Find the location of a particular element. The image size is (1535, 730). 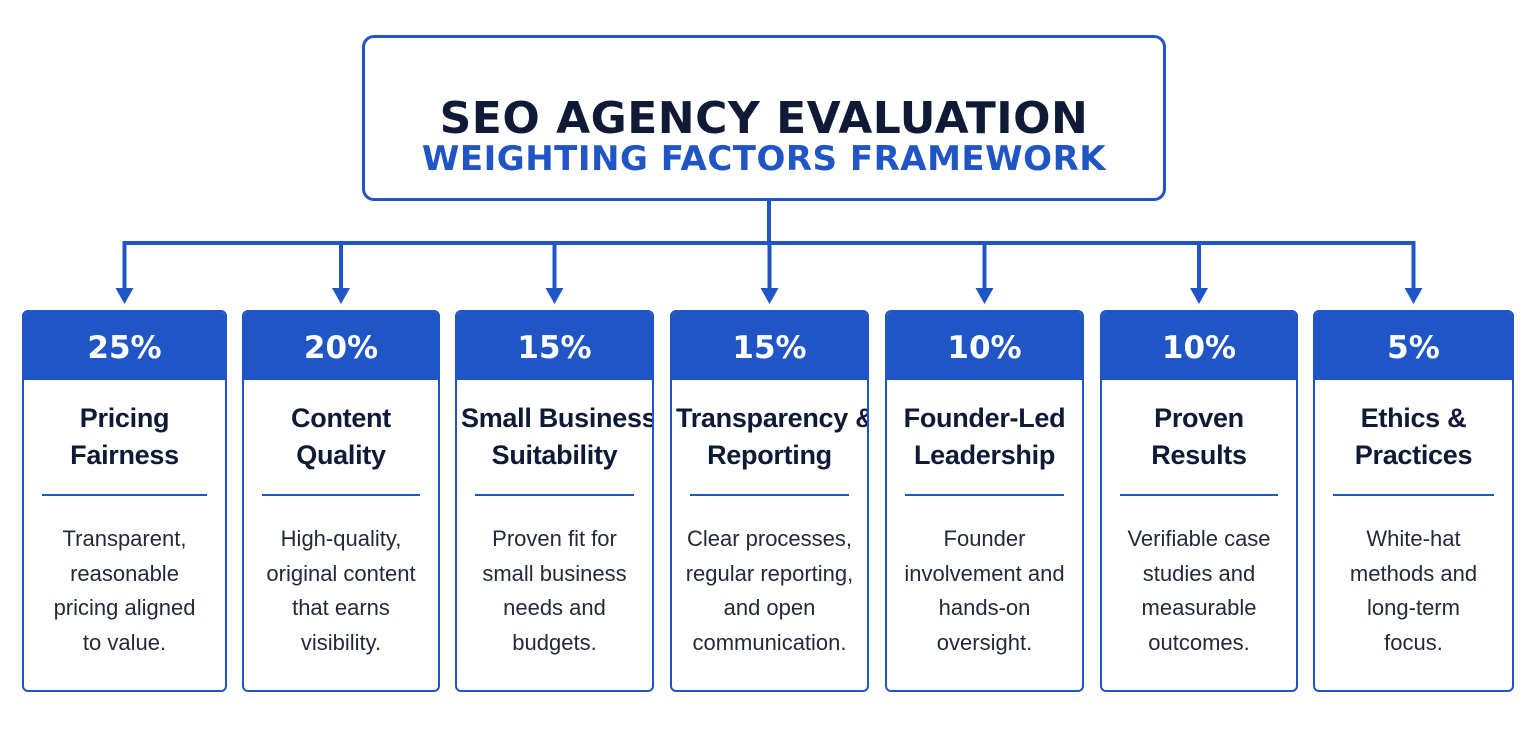

factor-description-line: budgets. is located at coordinates (554, 642).